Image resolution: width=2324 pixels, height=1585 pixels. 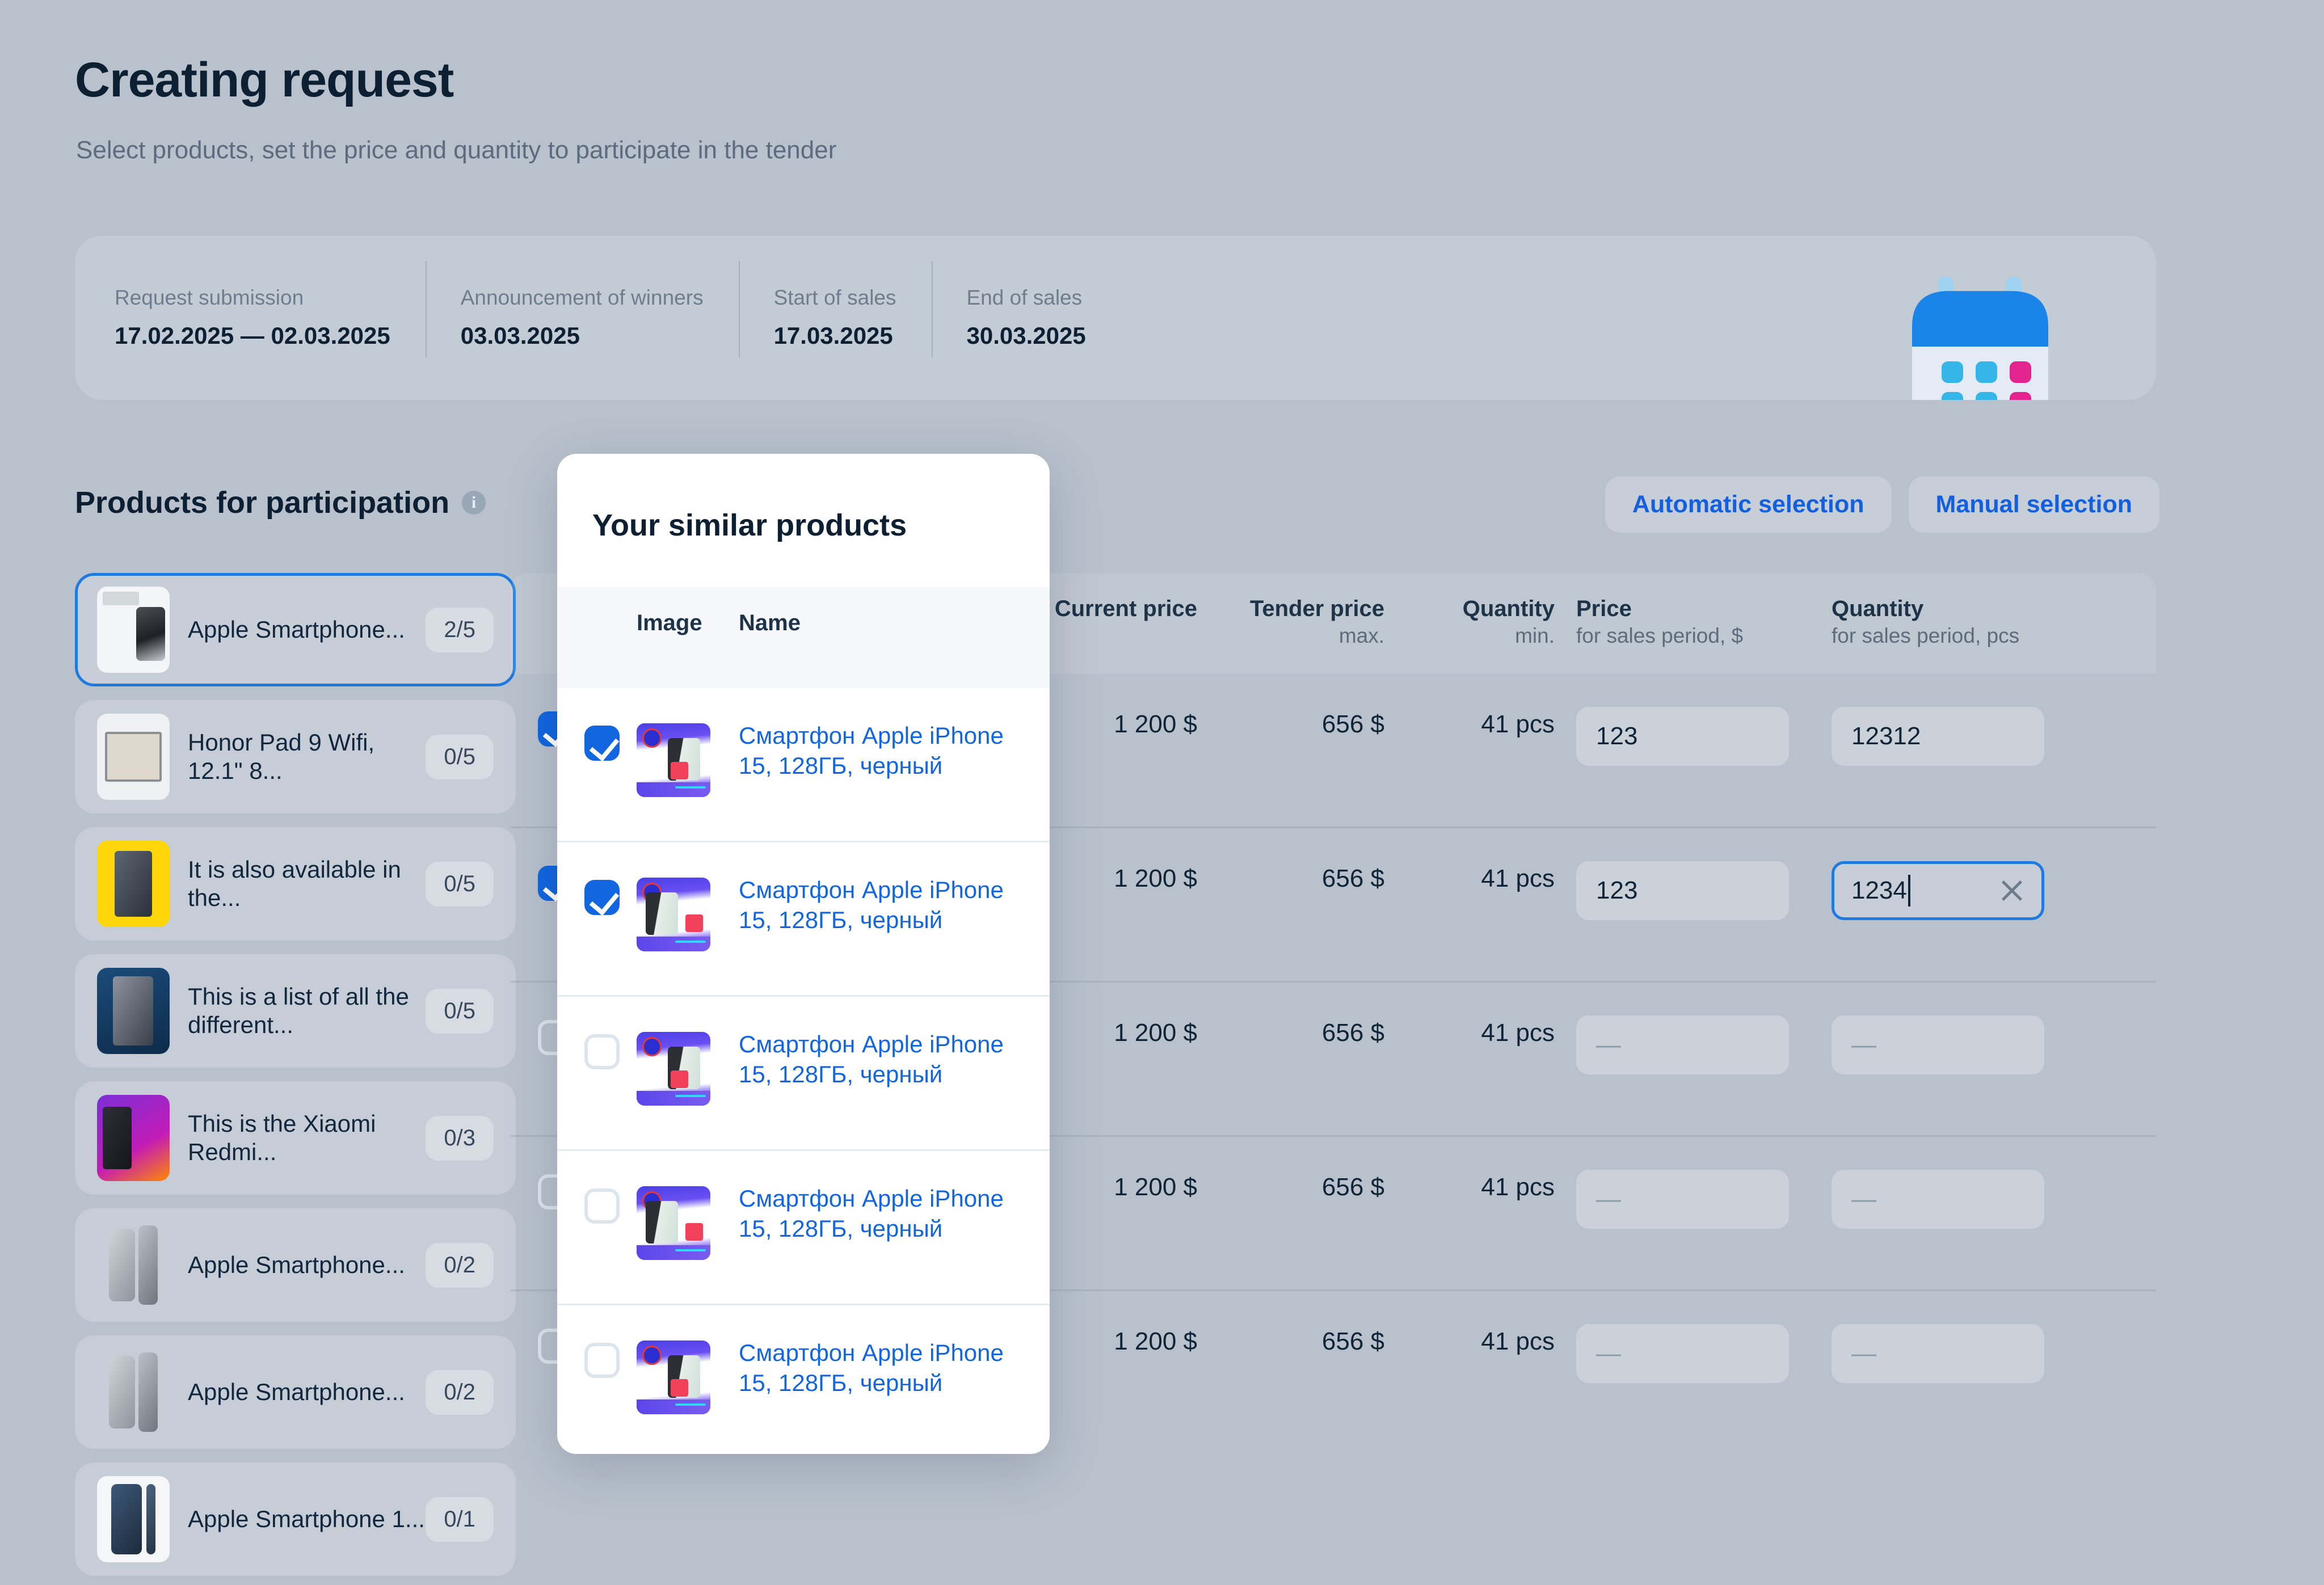 What do you see at coordinates (1608, 1045) in the screenshot?
I see `price-input-placeholder: —` at bounding box center [1608, 1045].